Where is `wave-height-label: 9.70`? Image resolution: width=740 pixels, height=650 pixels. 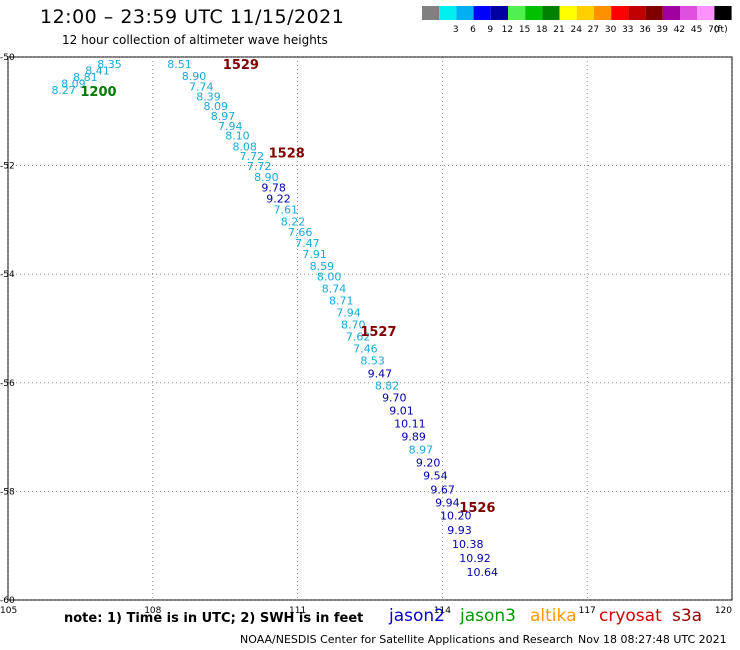
wave-height-label: 9.70 is located at coordinates (394, 397).